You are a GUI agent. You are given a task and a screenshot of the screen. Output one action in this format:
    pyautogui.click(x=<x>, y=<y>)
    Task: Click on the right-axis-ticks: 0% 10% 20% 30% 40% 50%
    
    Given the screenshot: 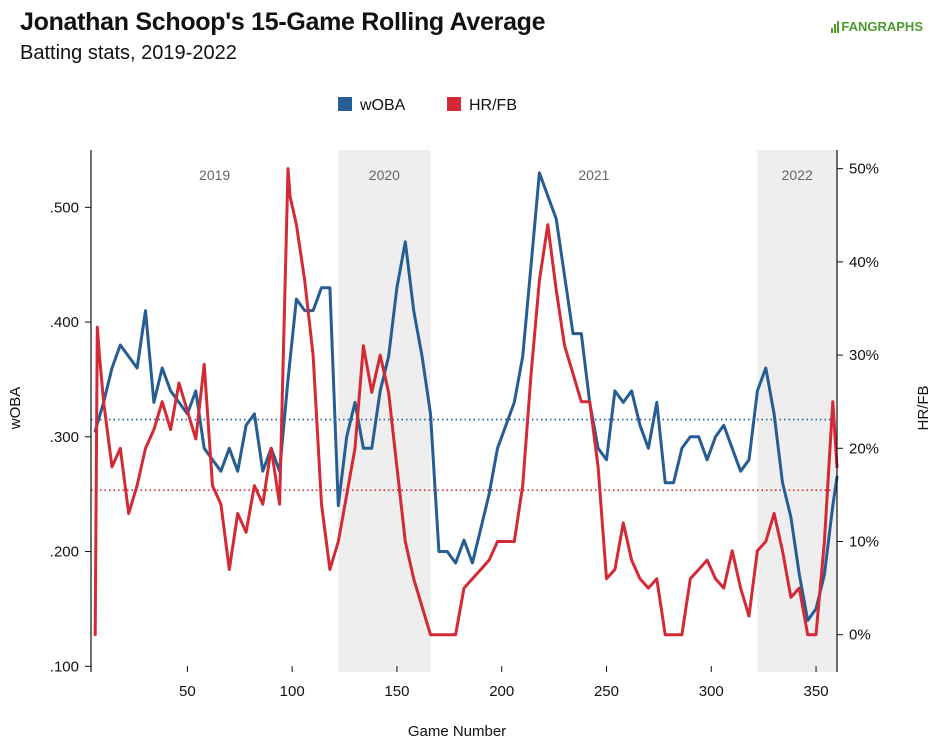 What is the action you would take?
    pyautogui.click(x=858, y=402)
    